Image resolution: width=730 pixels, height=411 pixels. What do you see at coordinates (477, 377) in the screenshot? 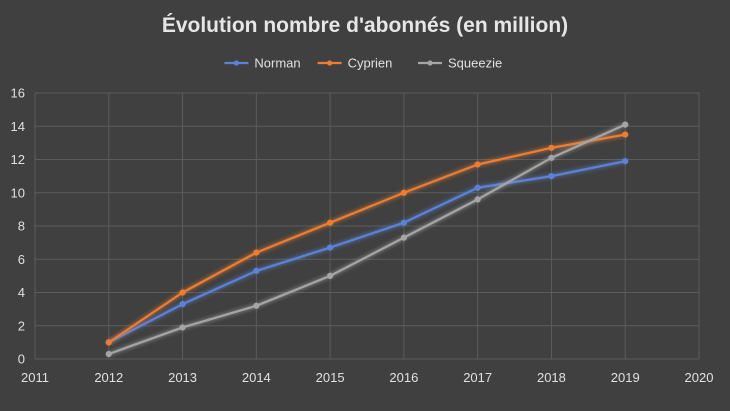
I see `x-tick-label: 2017` at bounding box center [477, 377].